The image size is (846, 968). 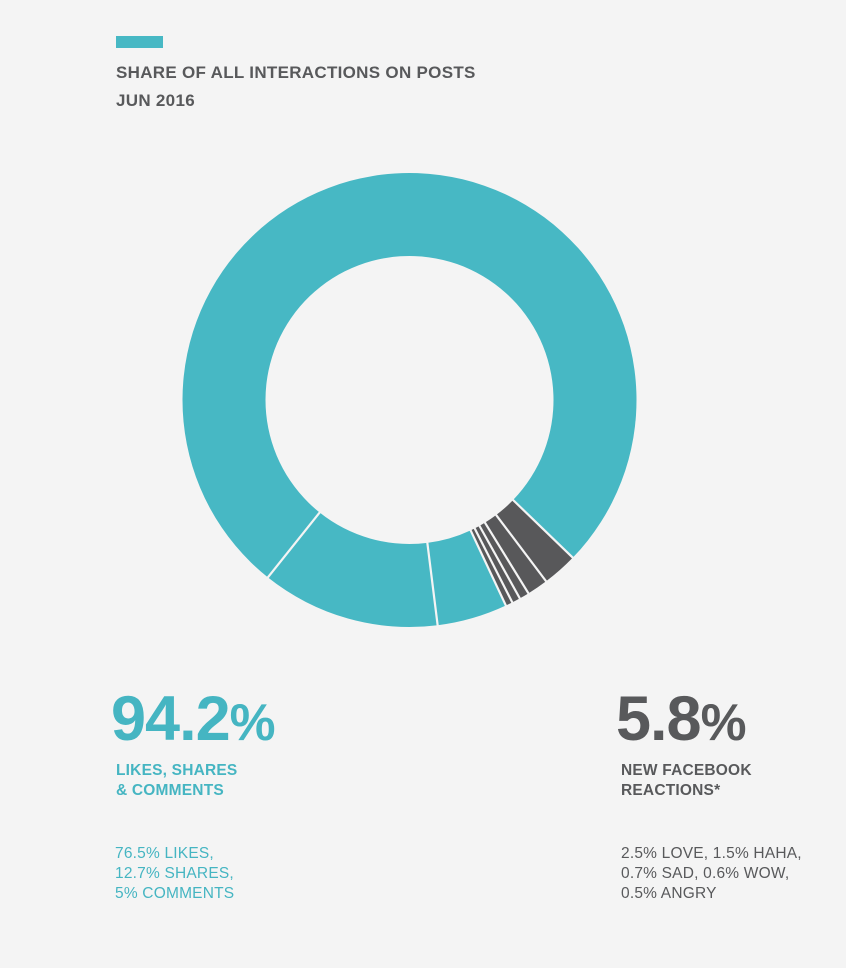 I want to click on stat-label-left: LIKES, SHARES & COMMENTS, so click(x=195, y=781).